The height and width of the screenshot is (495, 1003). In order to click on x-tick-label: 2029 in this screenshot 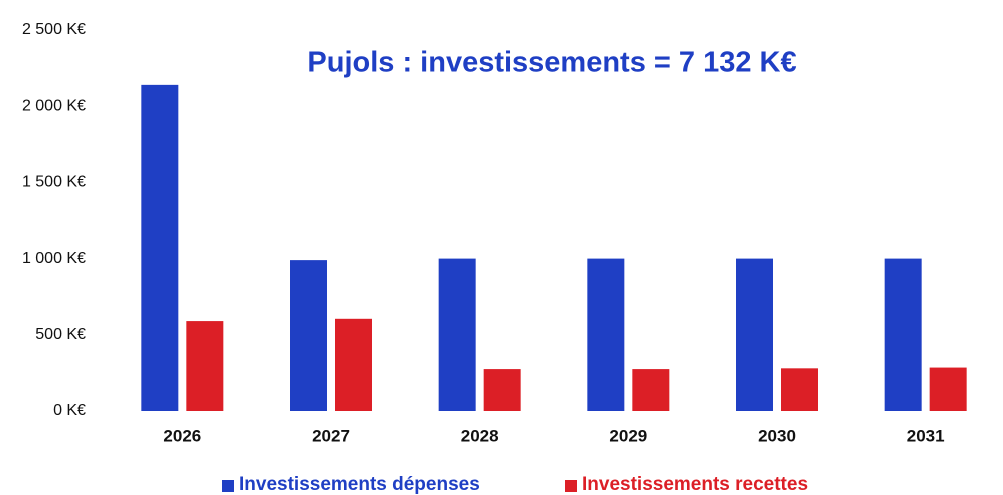, I will do `click(628, 435)`.